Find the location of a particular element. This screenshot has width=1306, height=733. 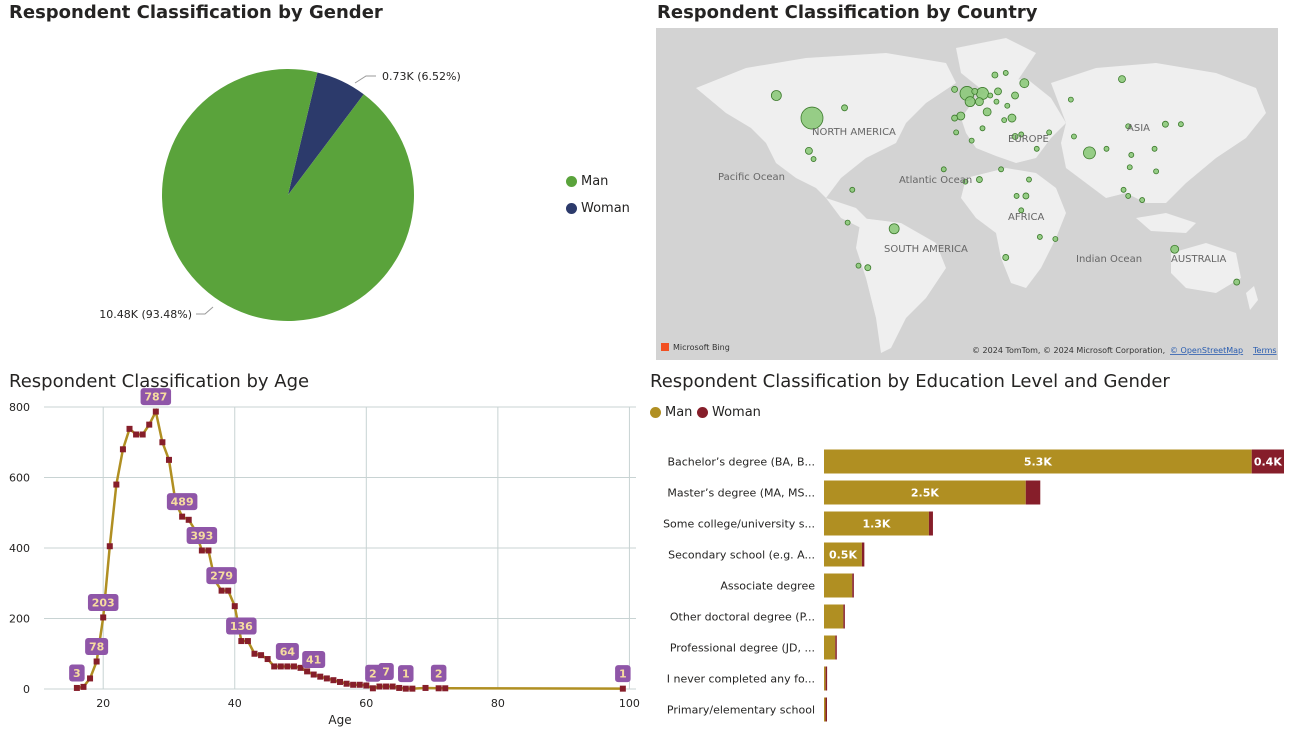

gender-legend-woman: Woman is located at coordinates (598, 208).